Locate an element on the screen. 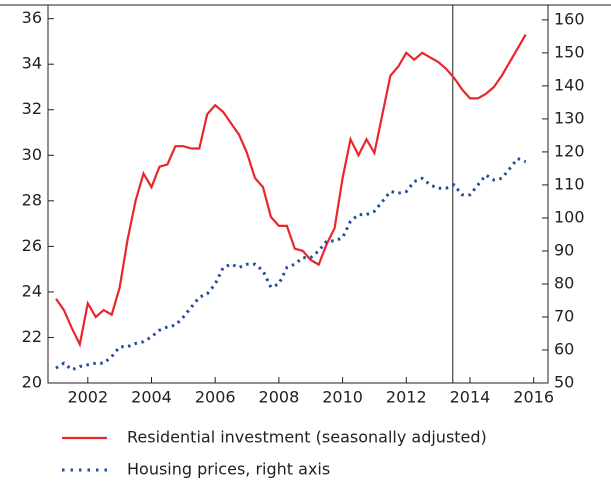 Image resolution: width=611 pixels, height=486 pixels. y2-tick-label: 150 is located at coordinates (569, 51).